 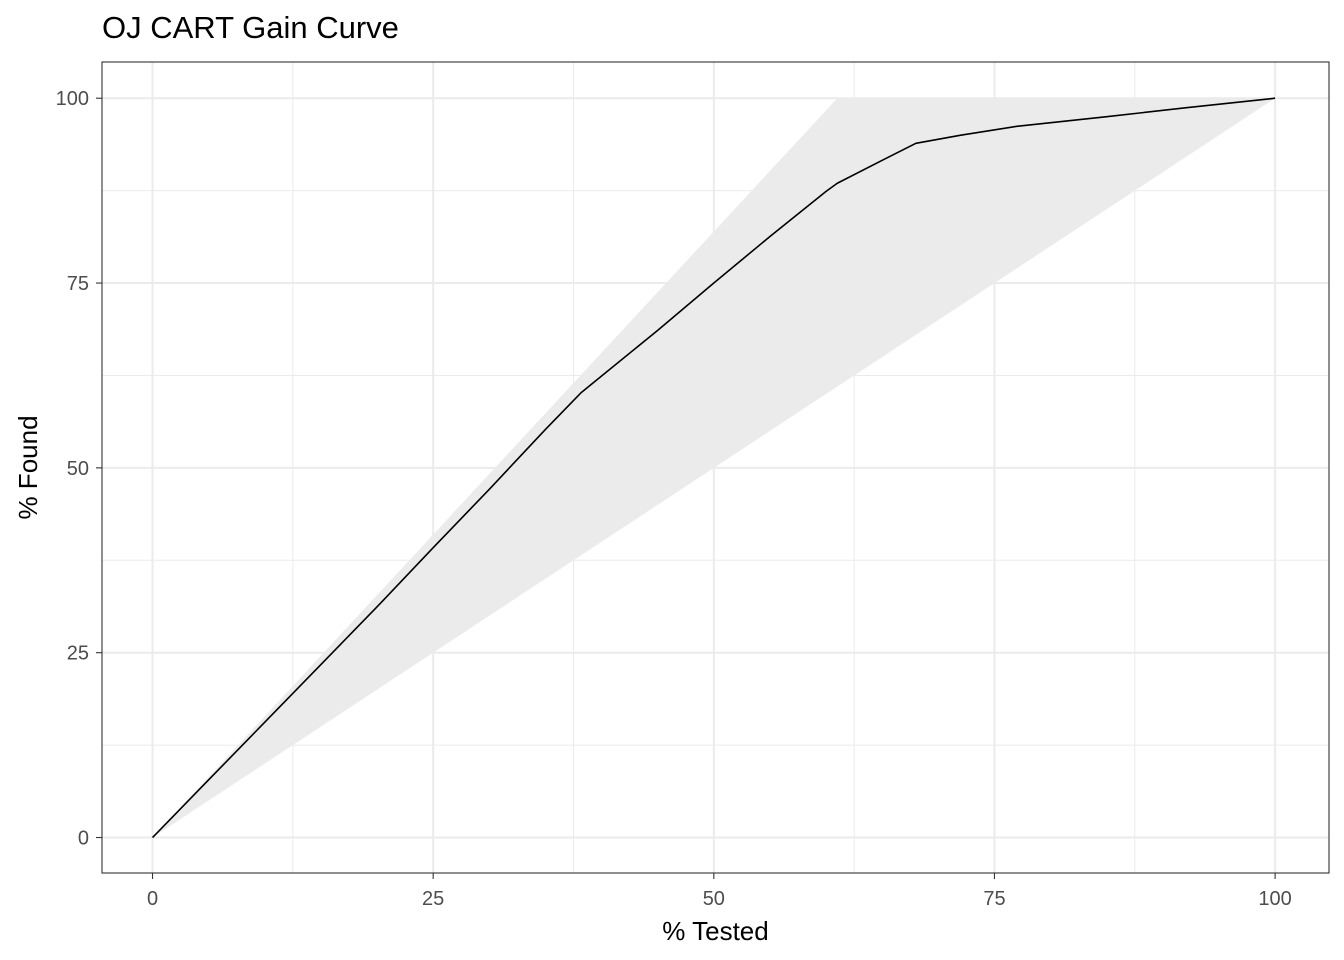 I want to click on x-axis-title: % Tested, so click(x=715, y=931).